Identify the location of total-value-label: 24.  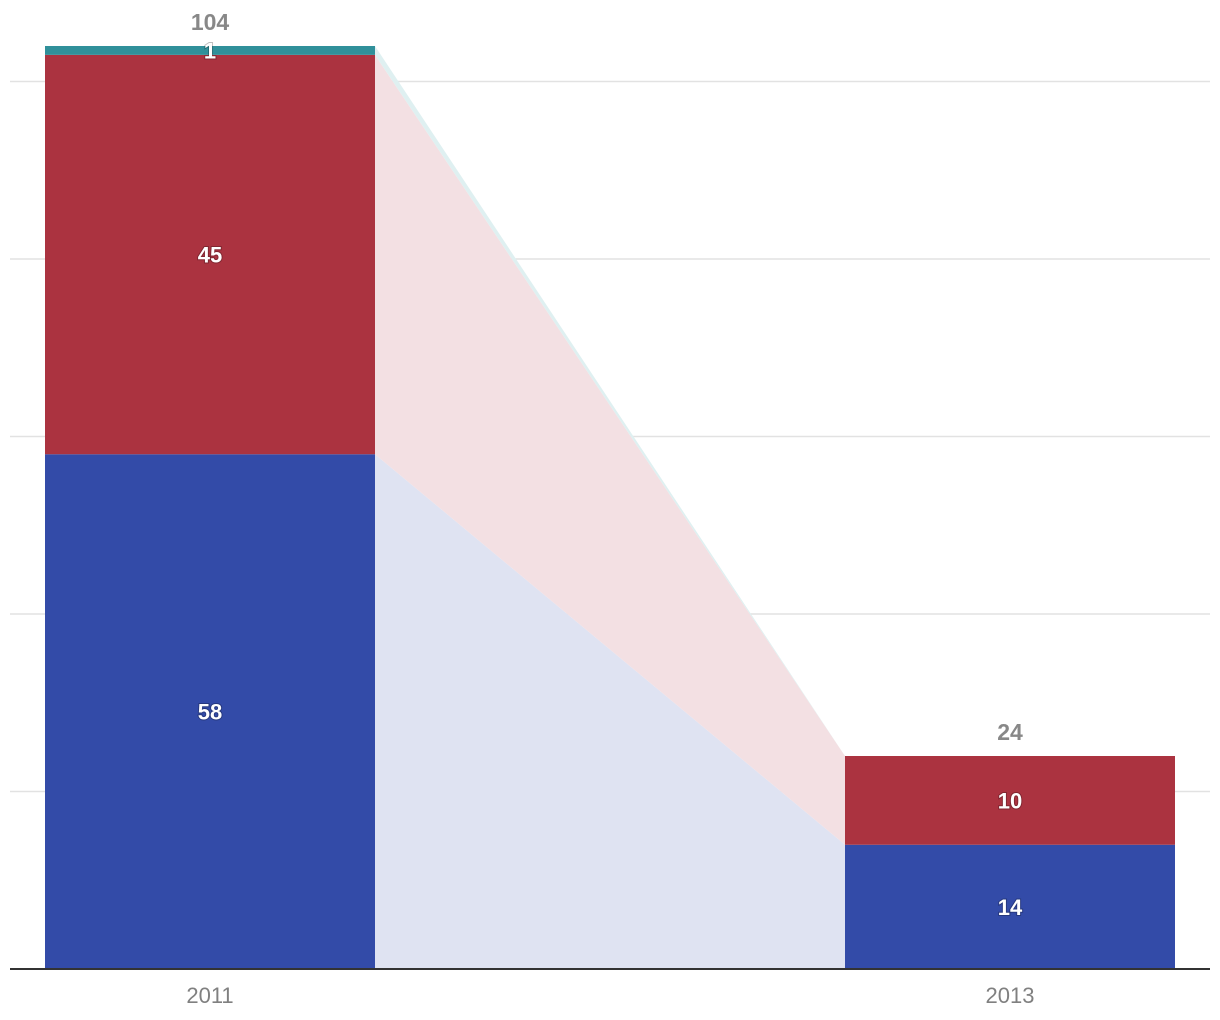
(1010, 732).